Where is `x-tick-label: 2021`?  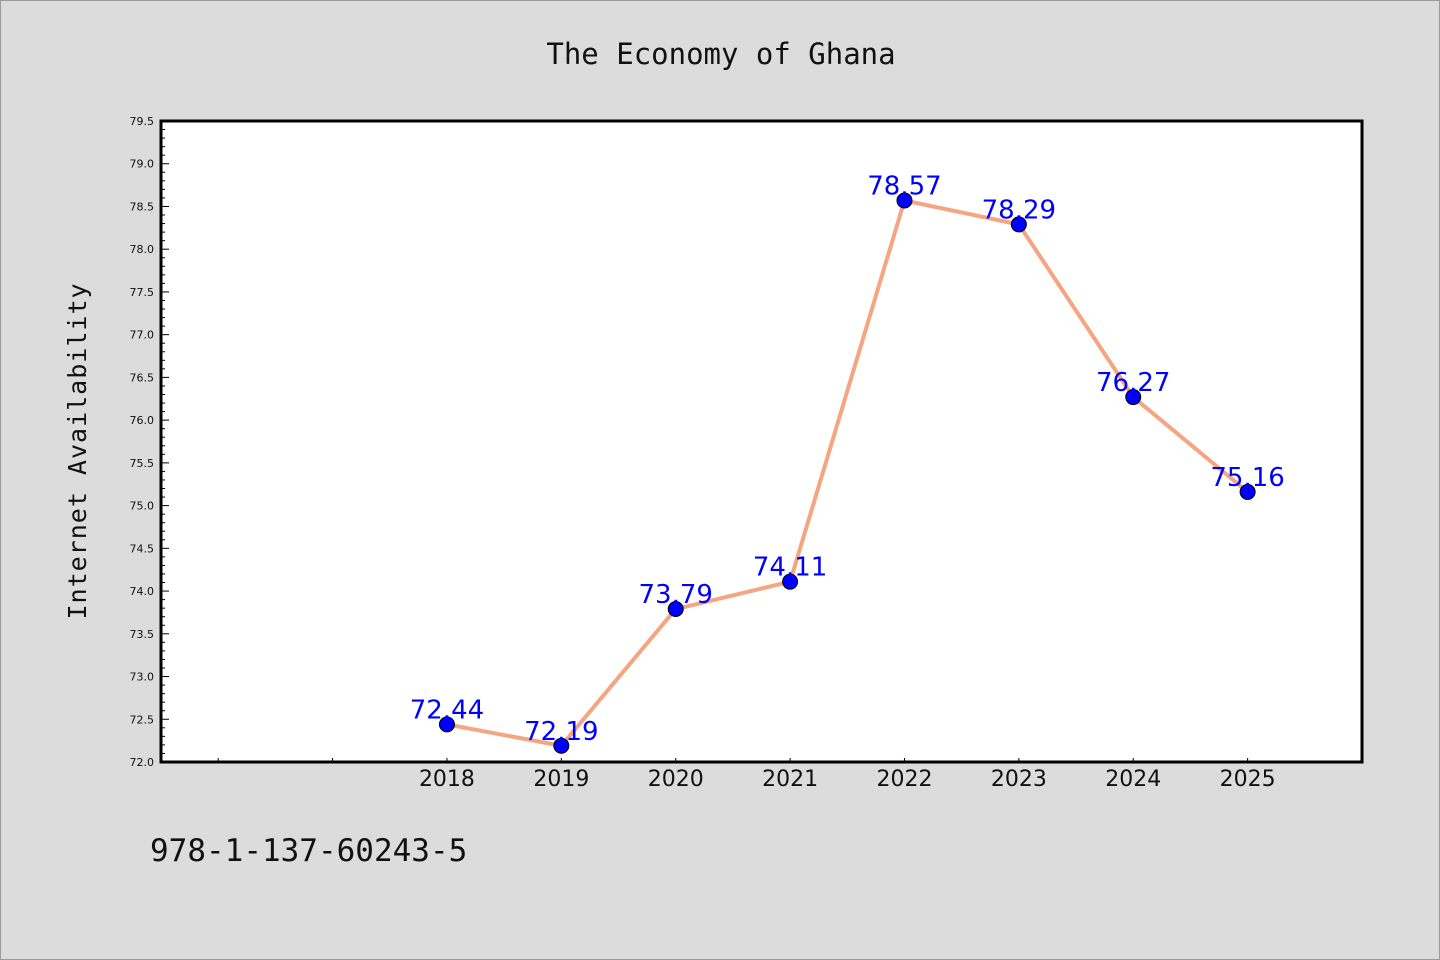 x-tick-label: 2021 is located at coordinates (790, 779).